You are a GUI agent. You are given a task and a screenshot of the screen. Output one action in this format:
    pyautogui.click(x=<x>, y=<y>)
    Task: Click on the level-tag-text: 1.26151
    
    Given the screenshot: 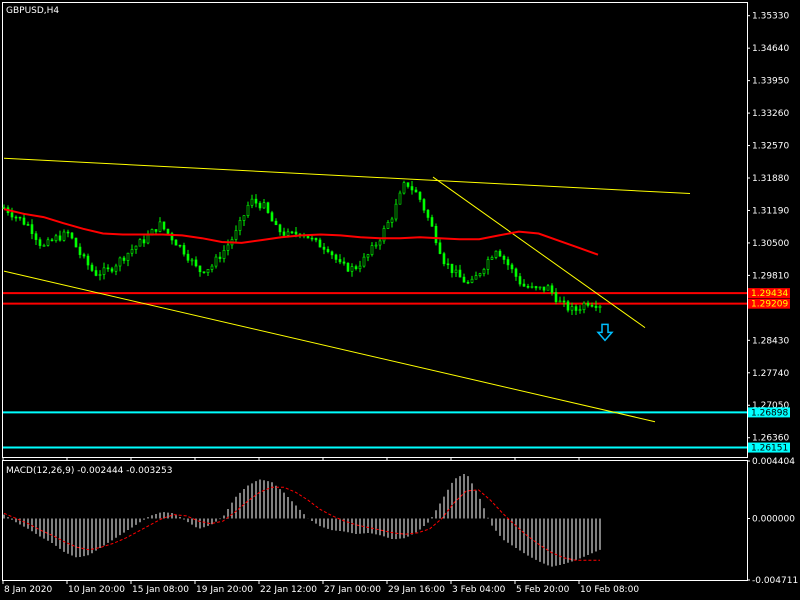 What is the action you would take?
    pyautogui.click(x=769, y=449)
    